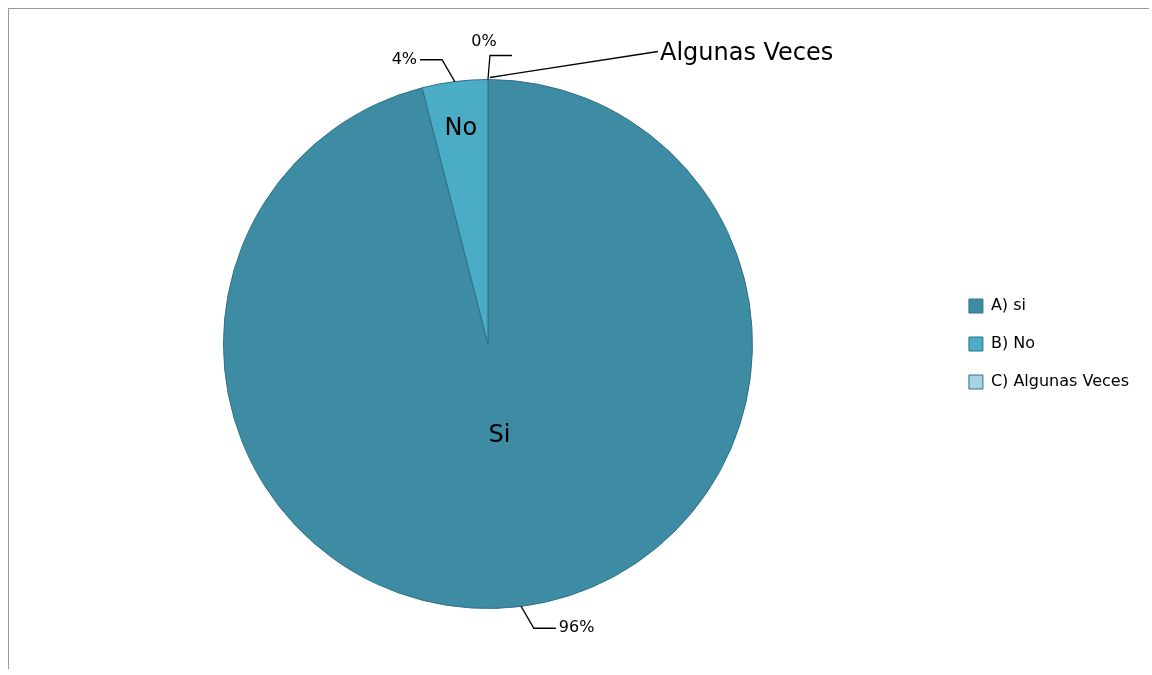 The width and height of the screenshot is (1152, 675). Describe the element at coordinates (461, 127) in the screenshot. I see `text: No` at that location.